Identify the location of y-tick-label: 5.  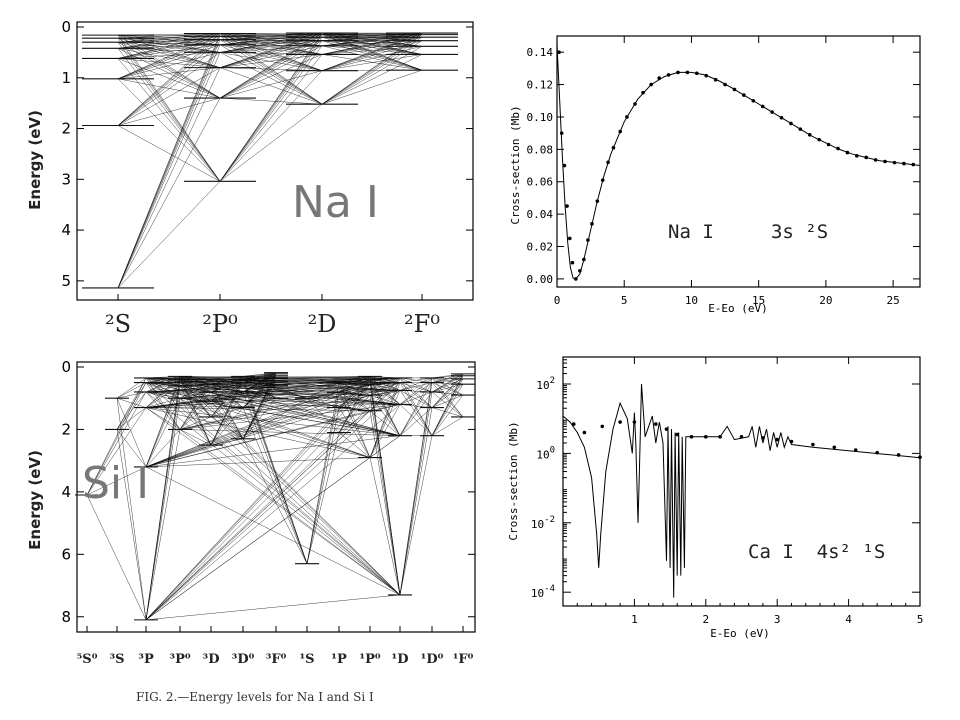
(66, 281).